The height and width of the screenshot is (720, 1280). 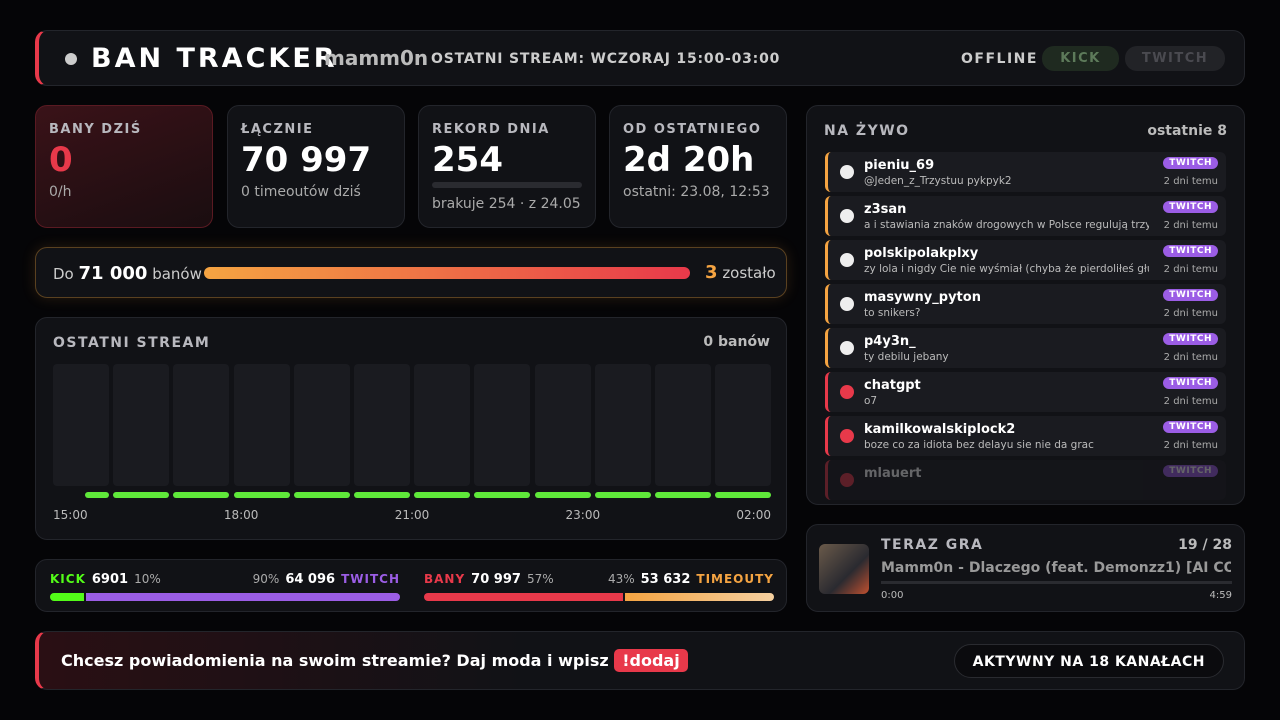 What do you see at coordinates (1205, 545) in the screenshot?
I see `np-position: 19 / 28` at bounding box center [1205, 545].